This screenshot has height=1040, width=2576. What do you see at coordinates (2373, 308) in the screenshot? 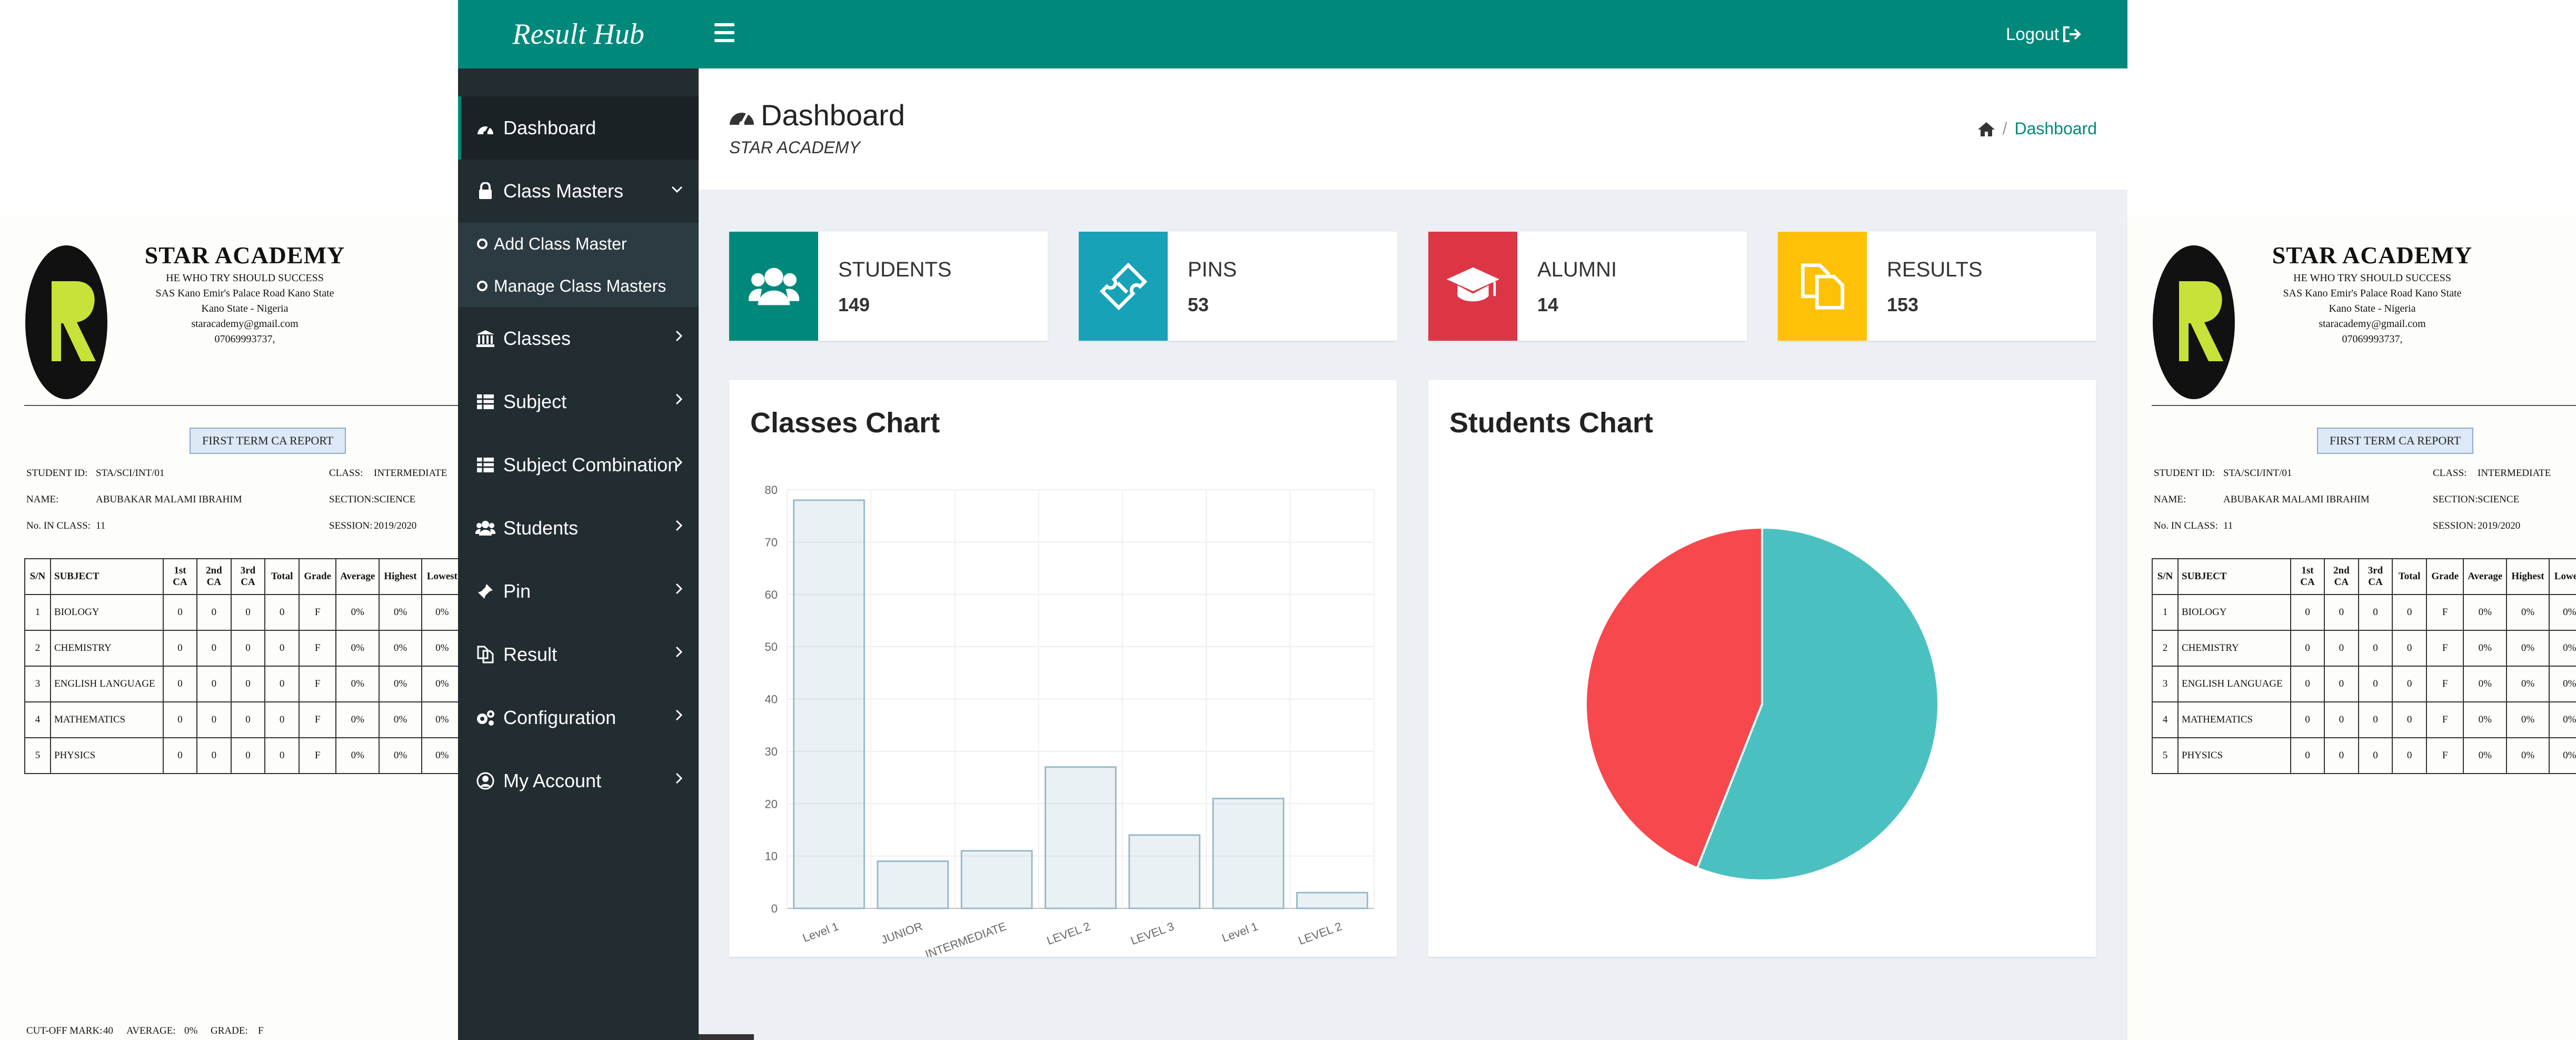
I see `school-state: Kano State - Nigeria` at bounding box center [2373, 308].